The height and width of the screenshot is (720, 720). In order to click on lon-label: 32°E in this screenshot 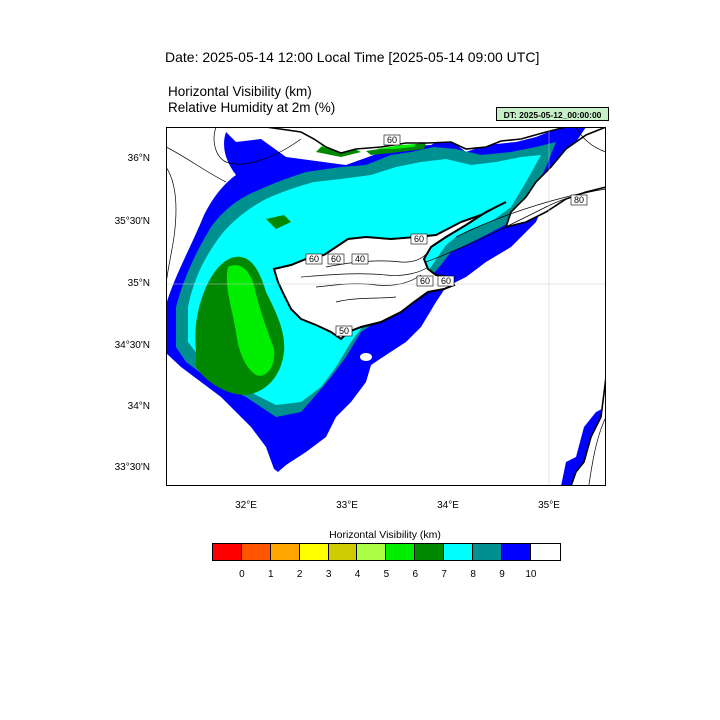, I will do `click(246, 505)`.